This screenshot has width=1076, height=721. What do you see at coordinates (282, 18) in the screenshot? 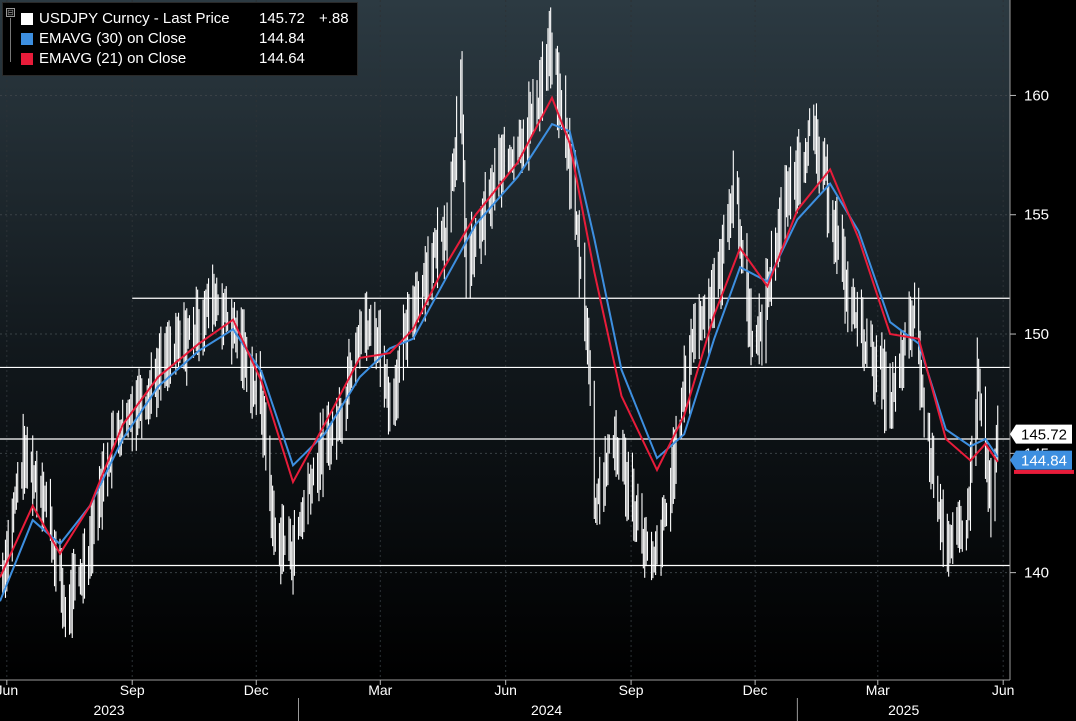
I see `legend-item-value: 145.72` at bounding box center [282, 18].